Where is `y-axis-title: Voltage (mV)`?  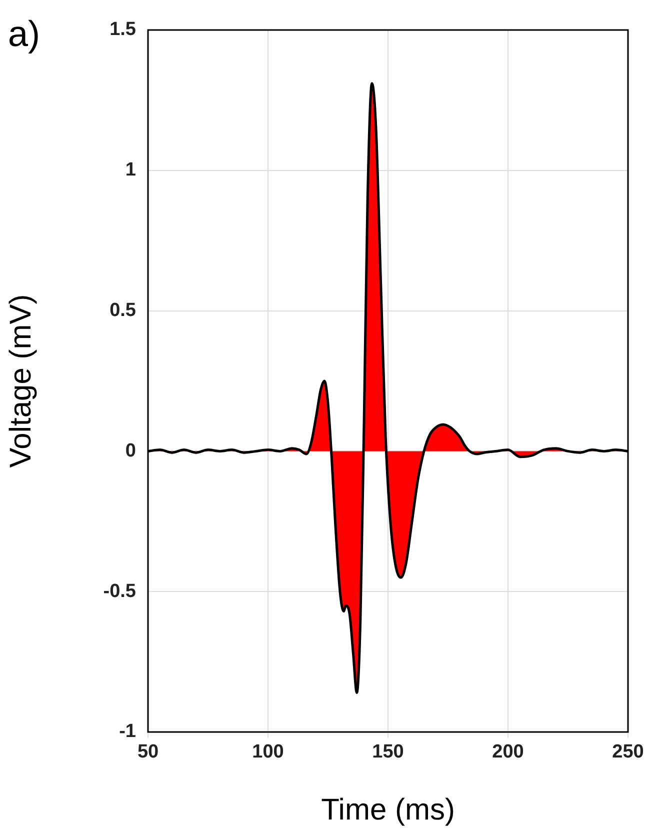 y-axis-title: Voltage (mV) is located at coordinates (21, 381).